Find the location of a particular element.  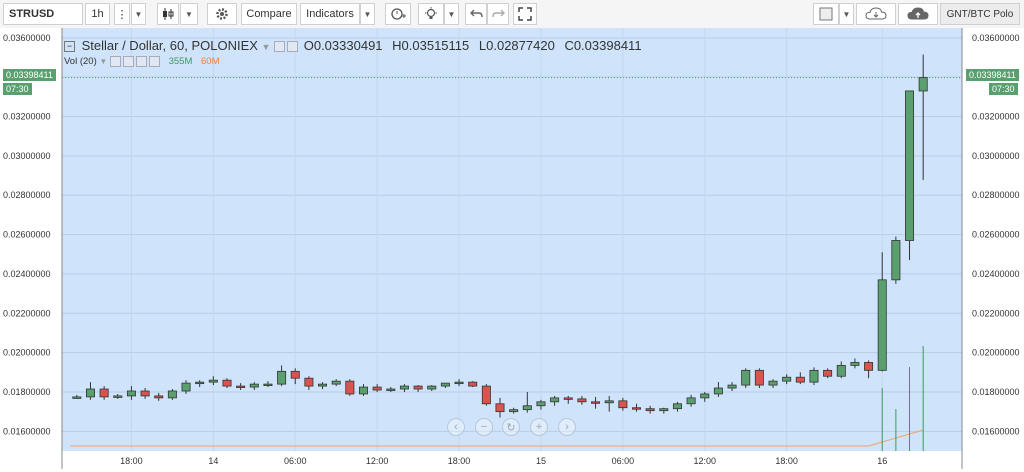

zoom-in-button: + is located at coordinates (539, 427).